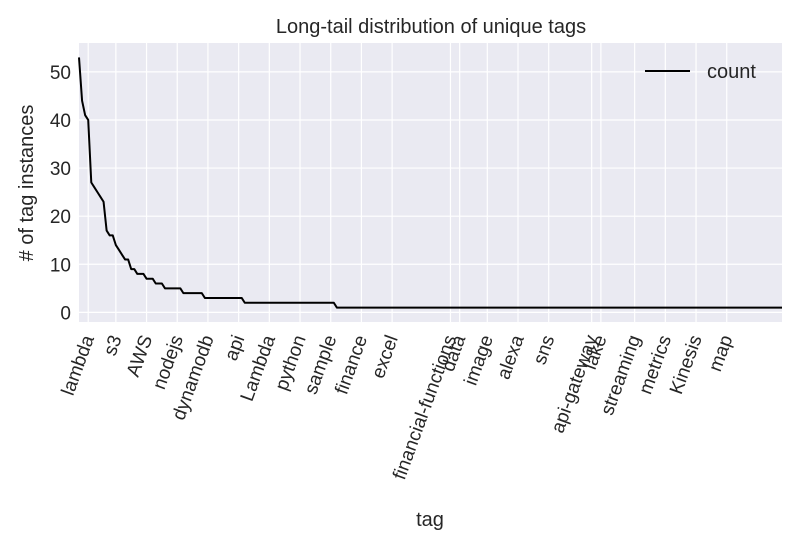 This screenshot has width=800, height=555. I want to click on y-tick-label: 0, so click(65, 313).